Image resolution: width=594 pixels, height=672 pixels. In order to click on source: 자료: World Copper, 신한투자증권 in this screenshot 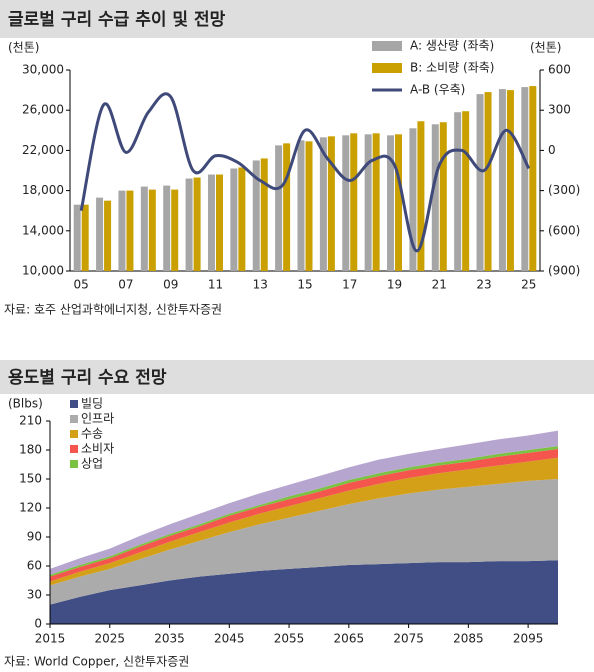, I will do `click(96, 662)`.